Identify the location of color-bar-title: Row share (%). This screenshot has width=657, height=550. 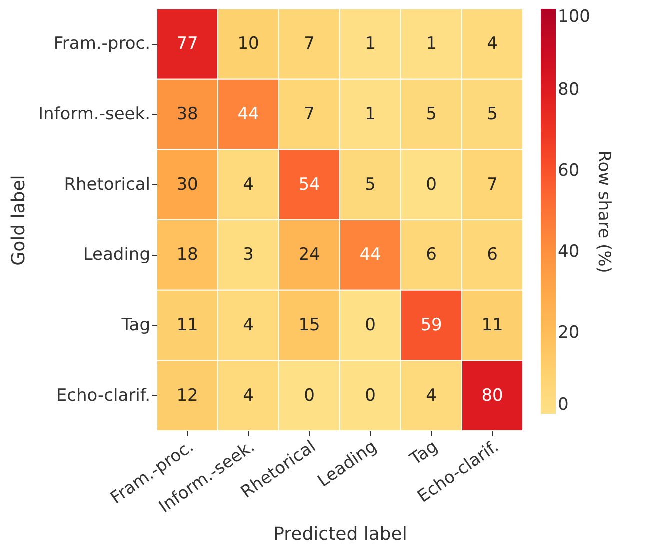
(604, 212).